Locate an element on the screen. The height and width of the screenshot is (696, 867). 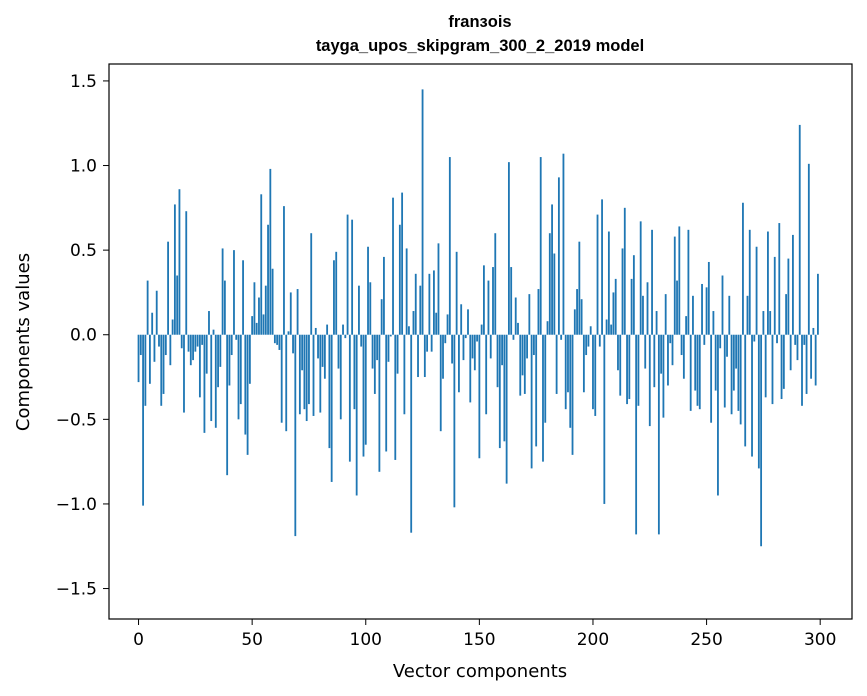
x-tick-label: 250 is located at coordinates (706, 640).